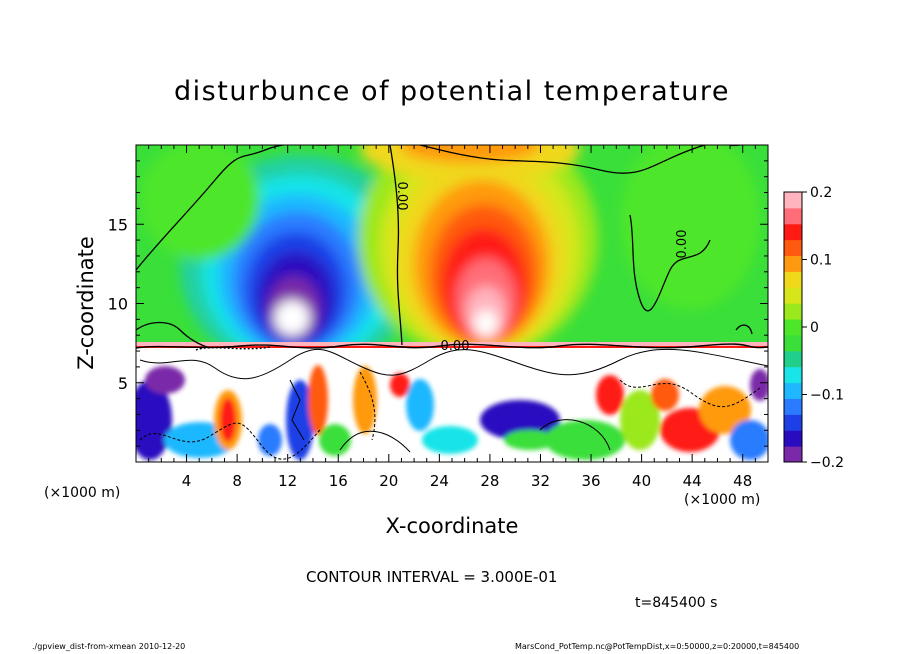 The width and height of the screenshot is (904, 654). I want to click on y-tick-label: 10, so click(118, 304).